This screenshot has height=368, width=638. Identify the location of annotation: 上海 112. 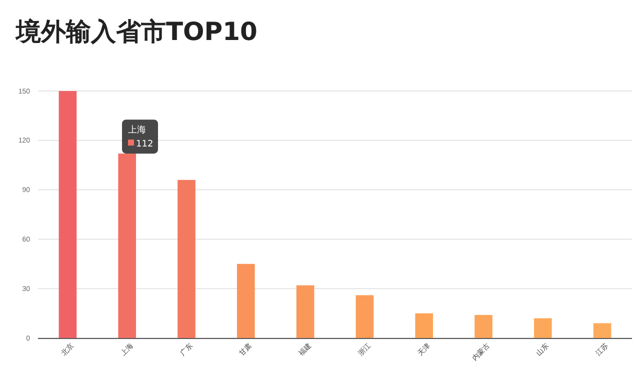
(141, 137).